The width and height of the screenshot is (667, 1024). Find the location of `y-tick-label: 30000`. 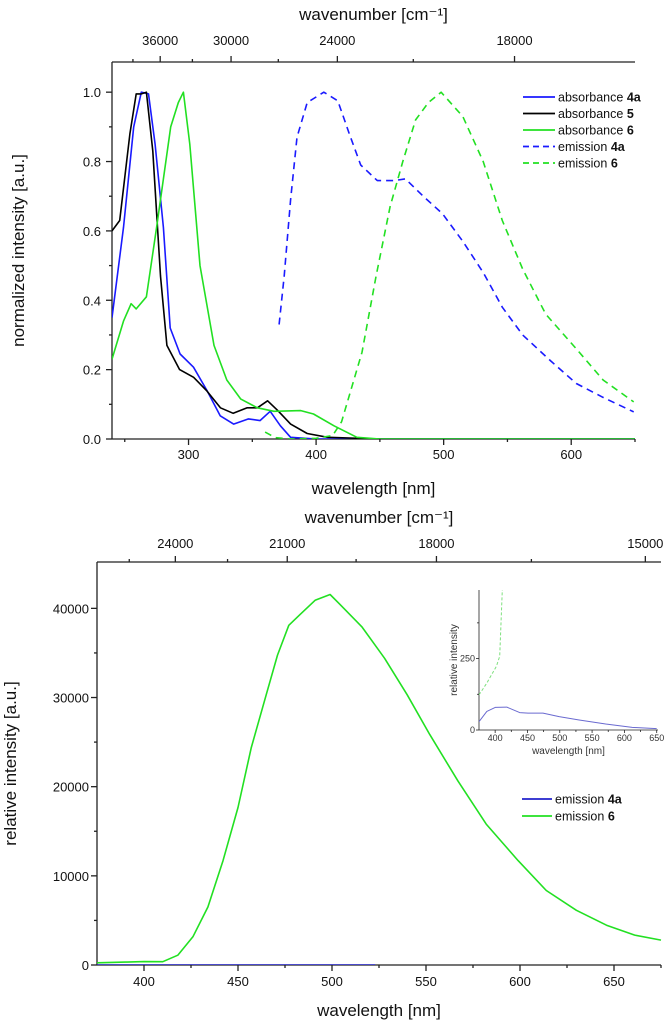

y-tick-label: 30000 is located at coordinates (71, 698).